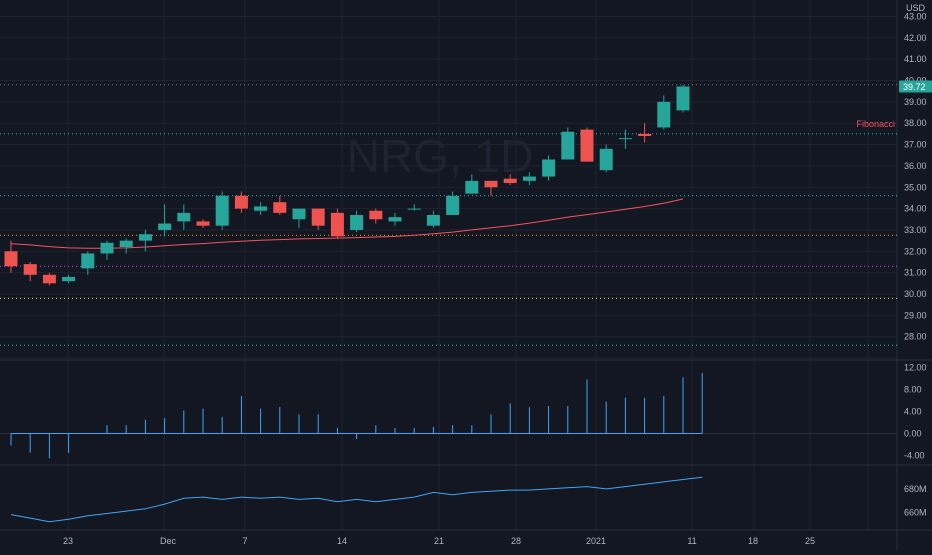 The image size is (932, 555). What do you see at coordinates (914, 456) in the screenshot?
I see `histogram-tick-label: -4.00` at bounding box center [914, 456].